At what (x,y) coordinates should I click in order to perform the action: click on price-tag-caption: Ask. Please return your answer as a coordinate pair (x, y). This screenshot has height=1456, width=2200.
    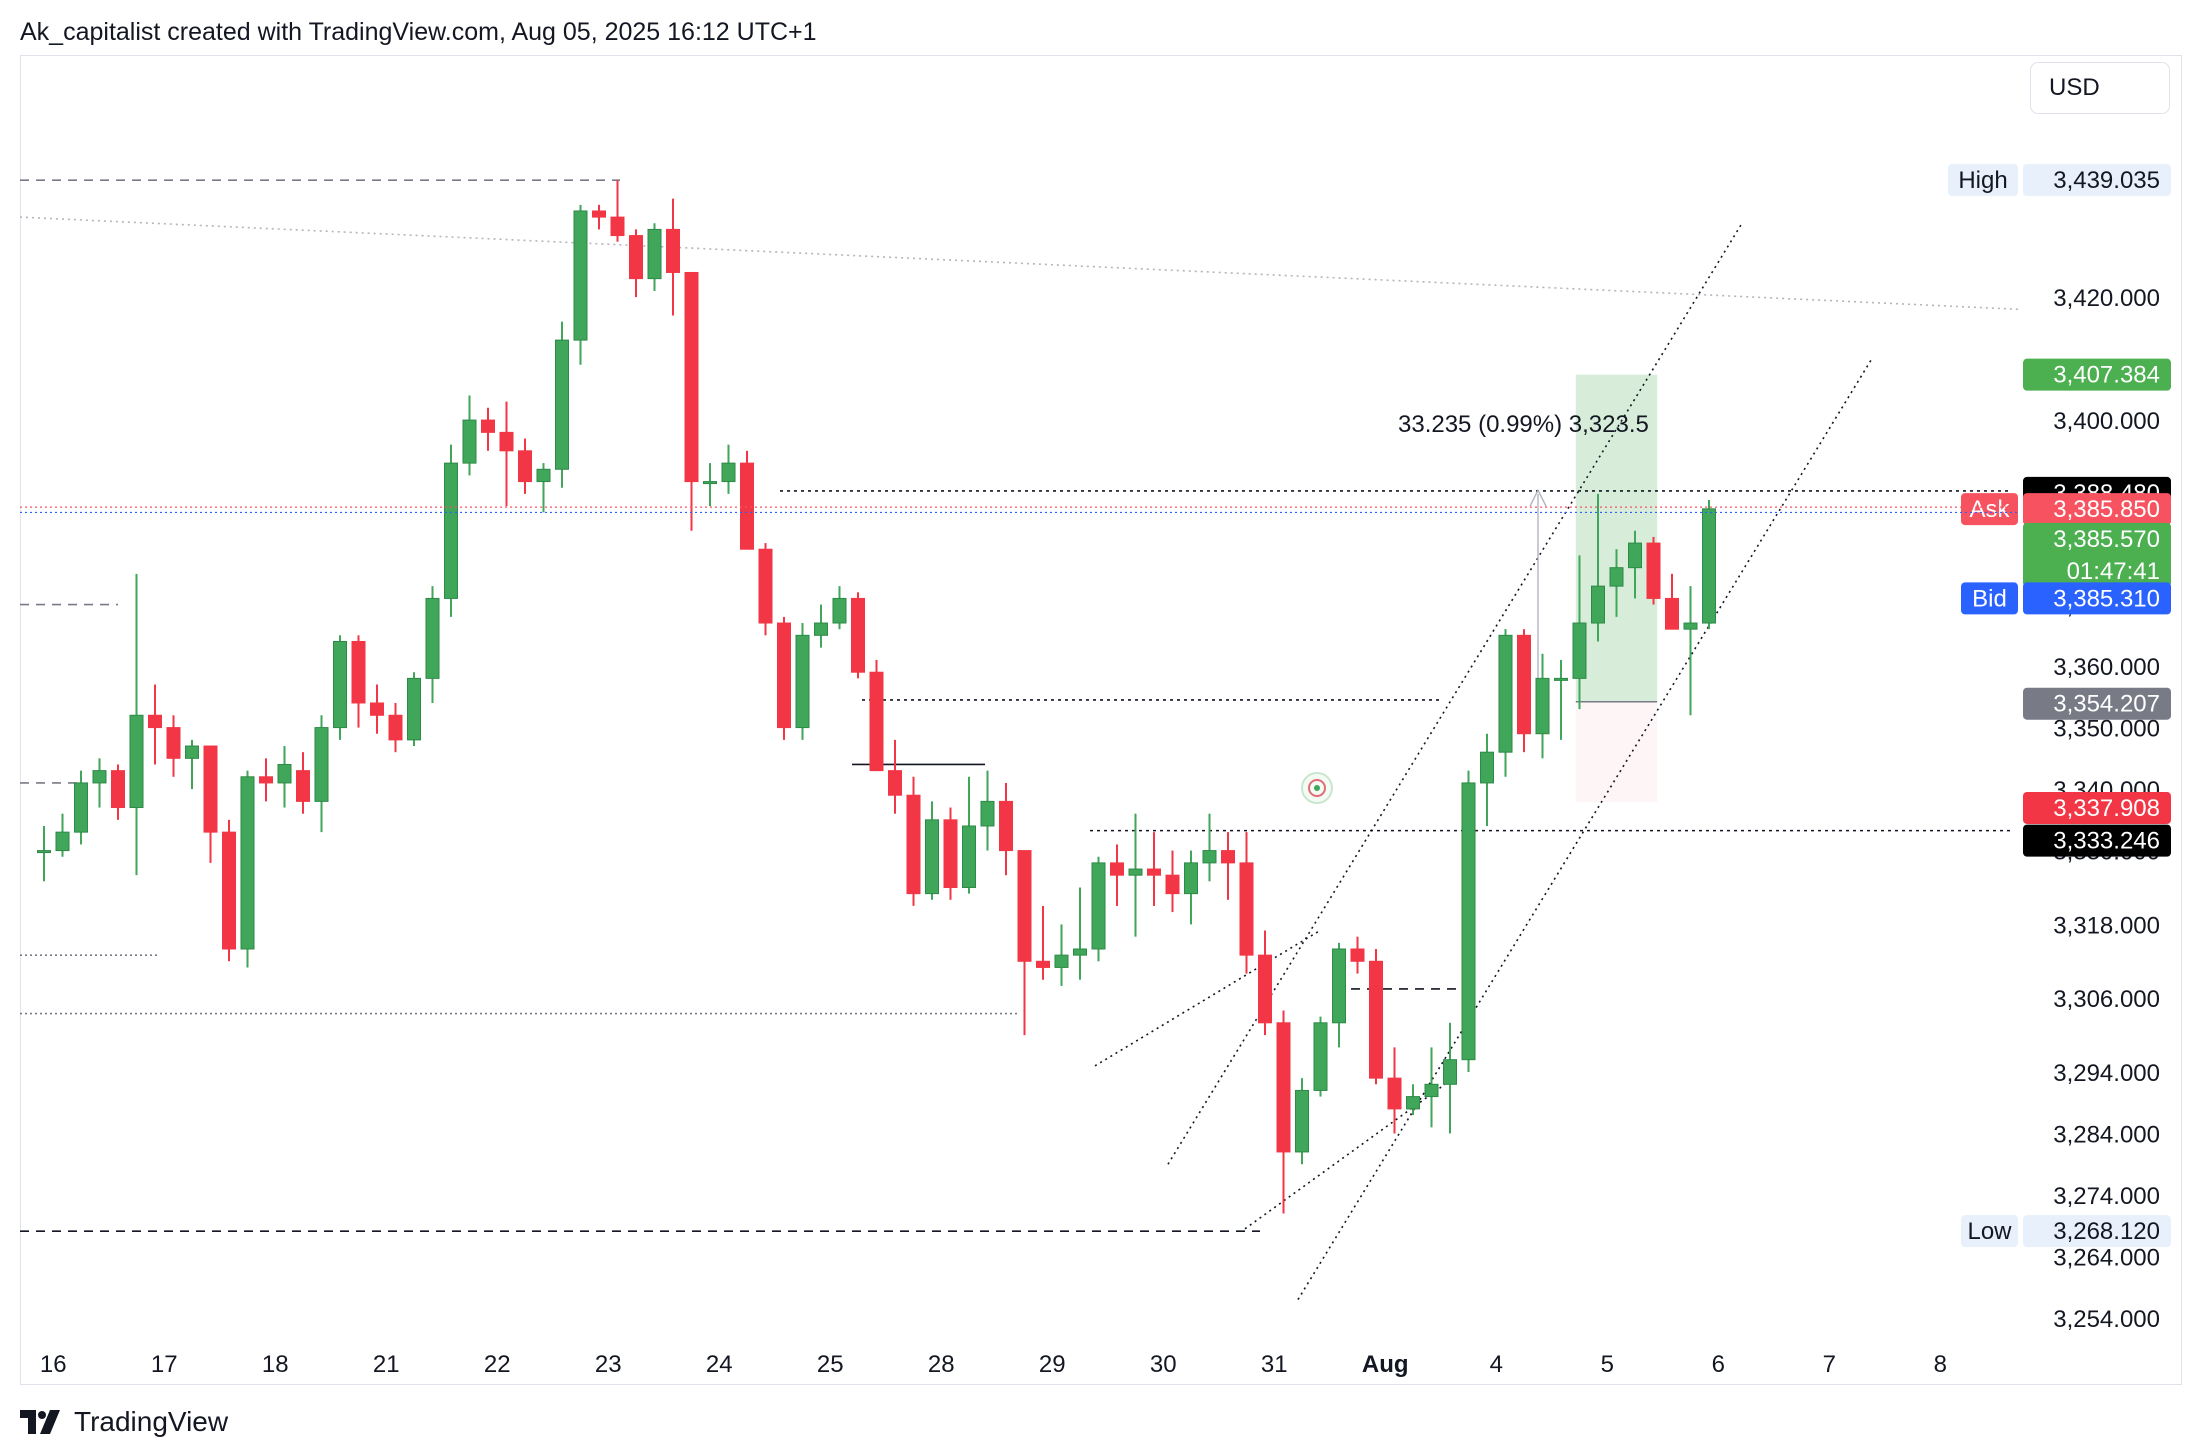
    Looking at the image, I should click on (1989, 509).